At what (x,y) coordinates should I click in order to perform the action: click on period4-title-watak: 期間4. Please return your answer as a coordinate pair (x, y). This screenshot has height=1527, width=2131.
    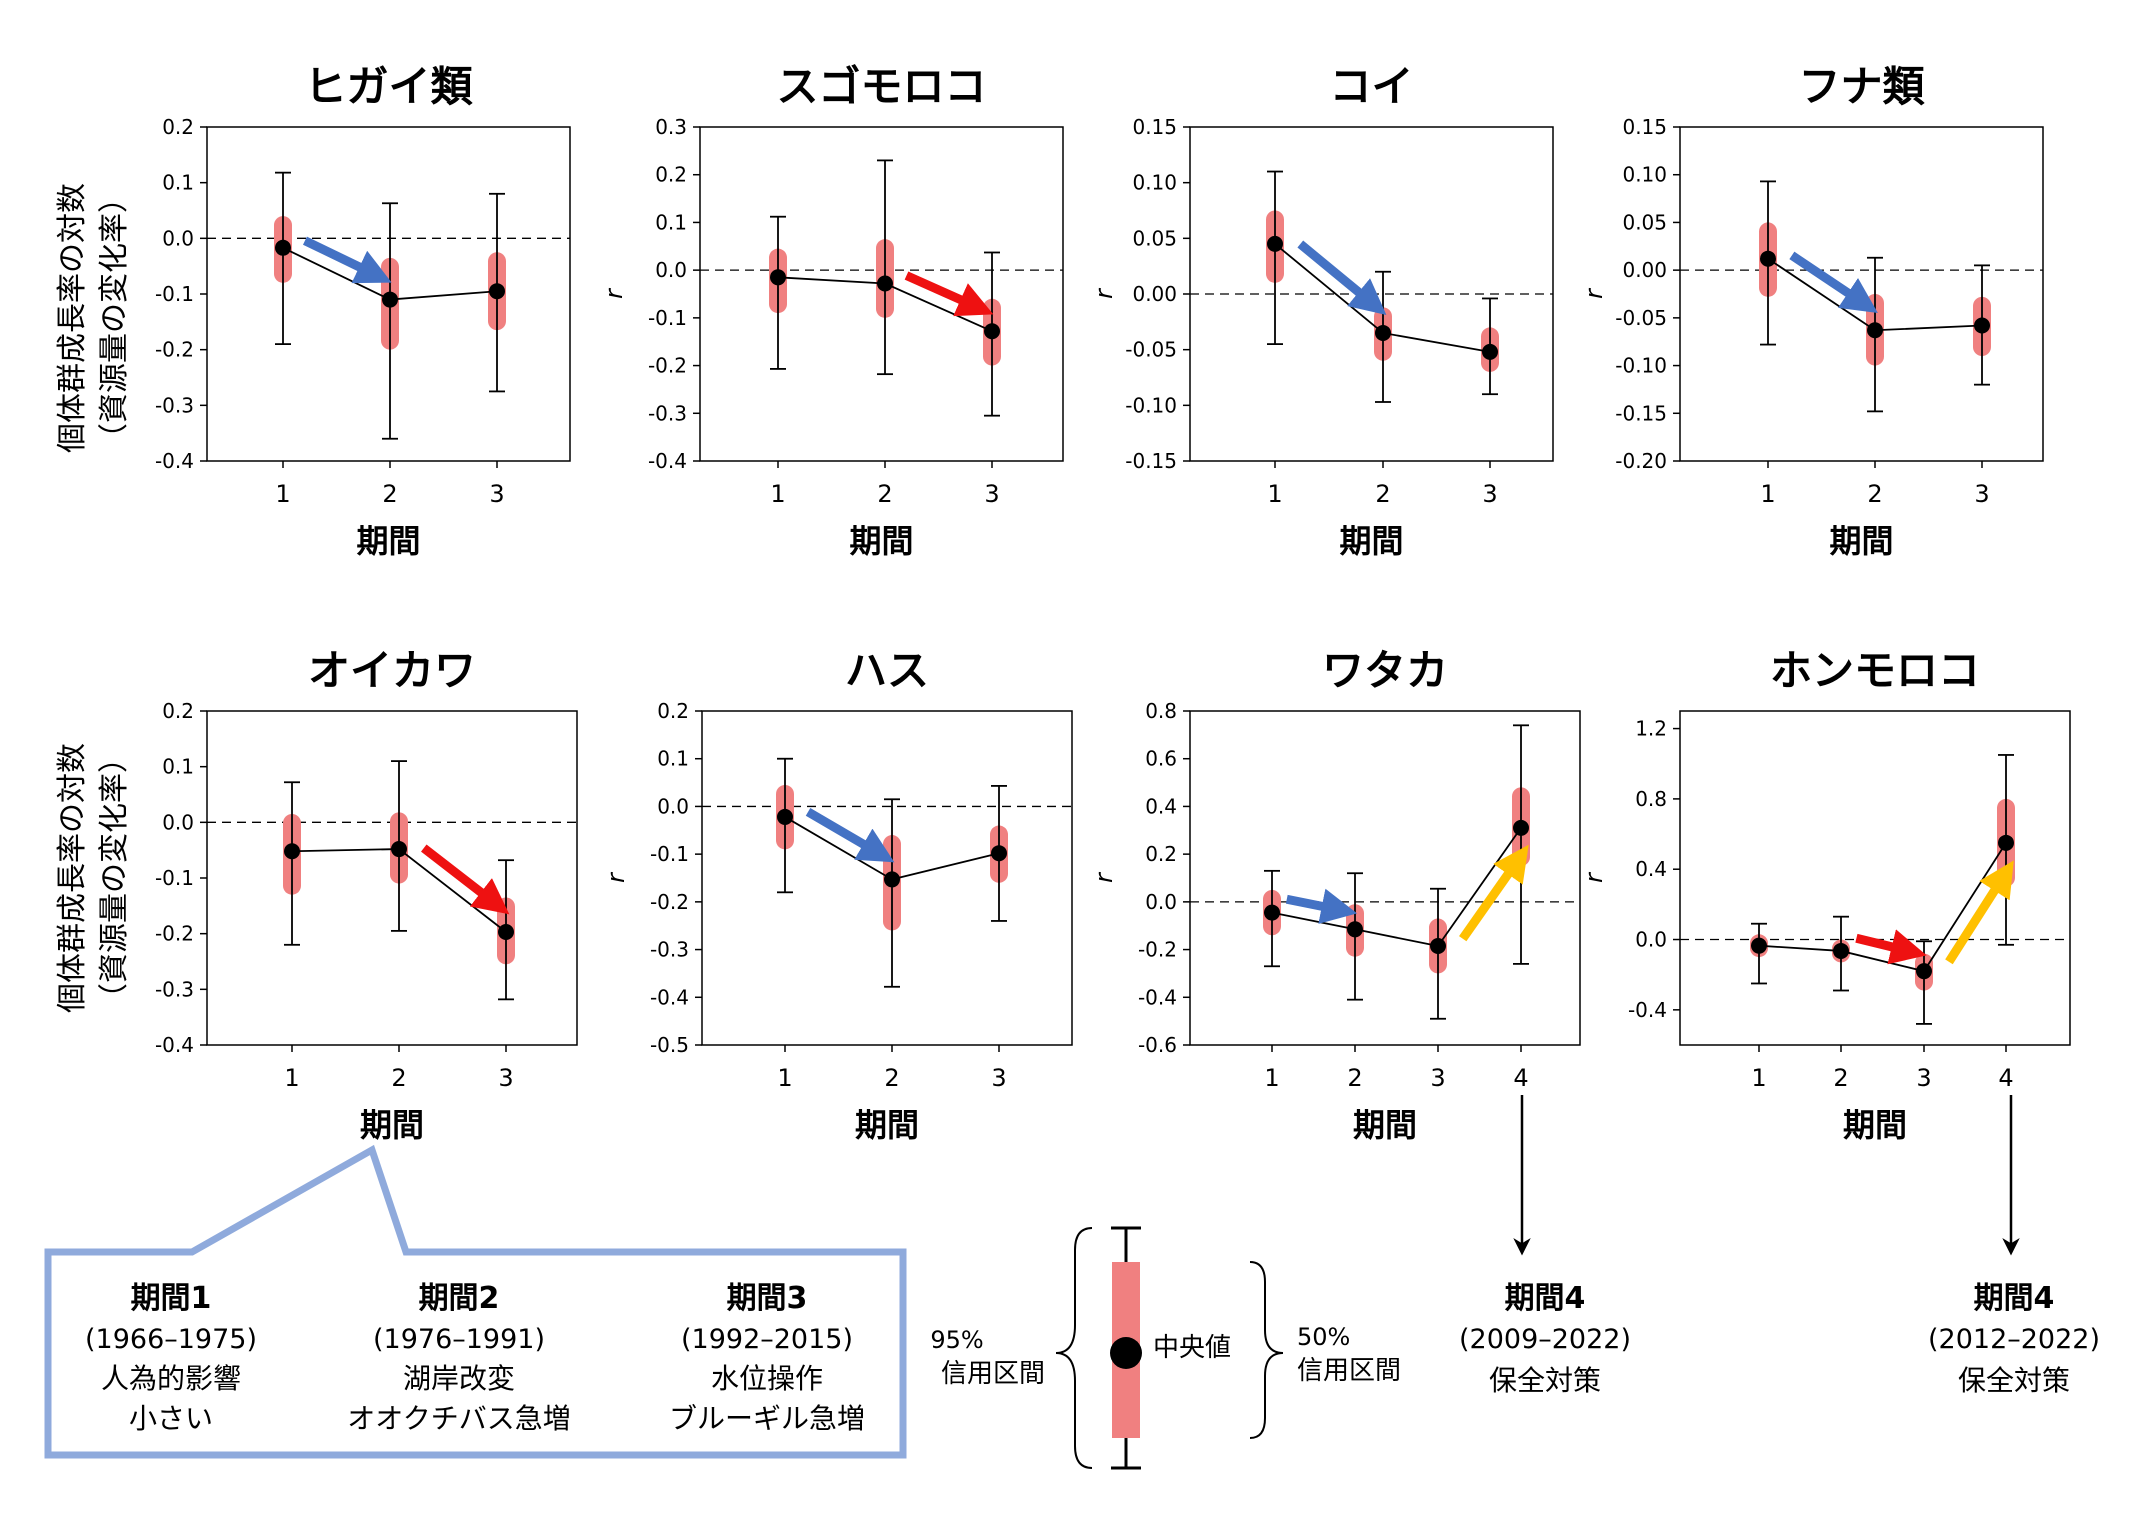
    Looking at the image, I should click on (1545, 1298).